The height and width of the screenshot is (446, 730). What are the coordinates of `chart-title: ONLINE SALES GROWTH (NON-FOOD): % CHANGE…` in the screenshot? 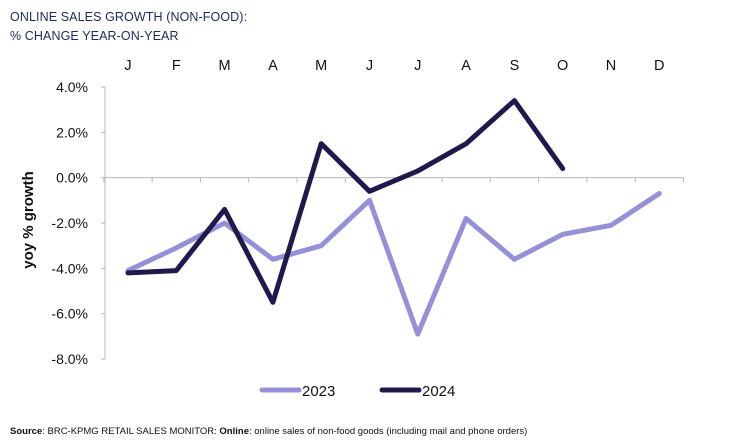 It's located at (128, 27).